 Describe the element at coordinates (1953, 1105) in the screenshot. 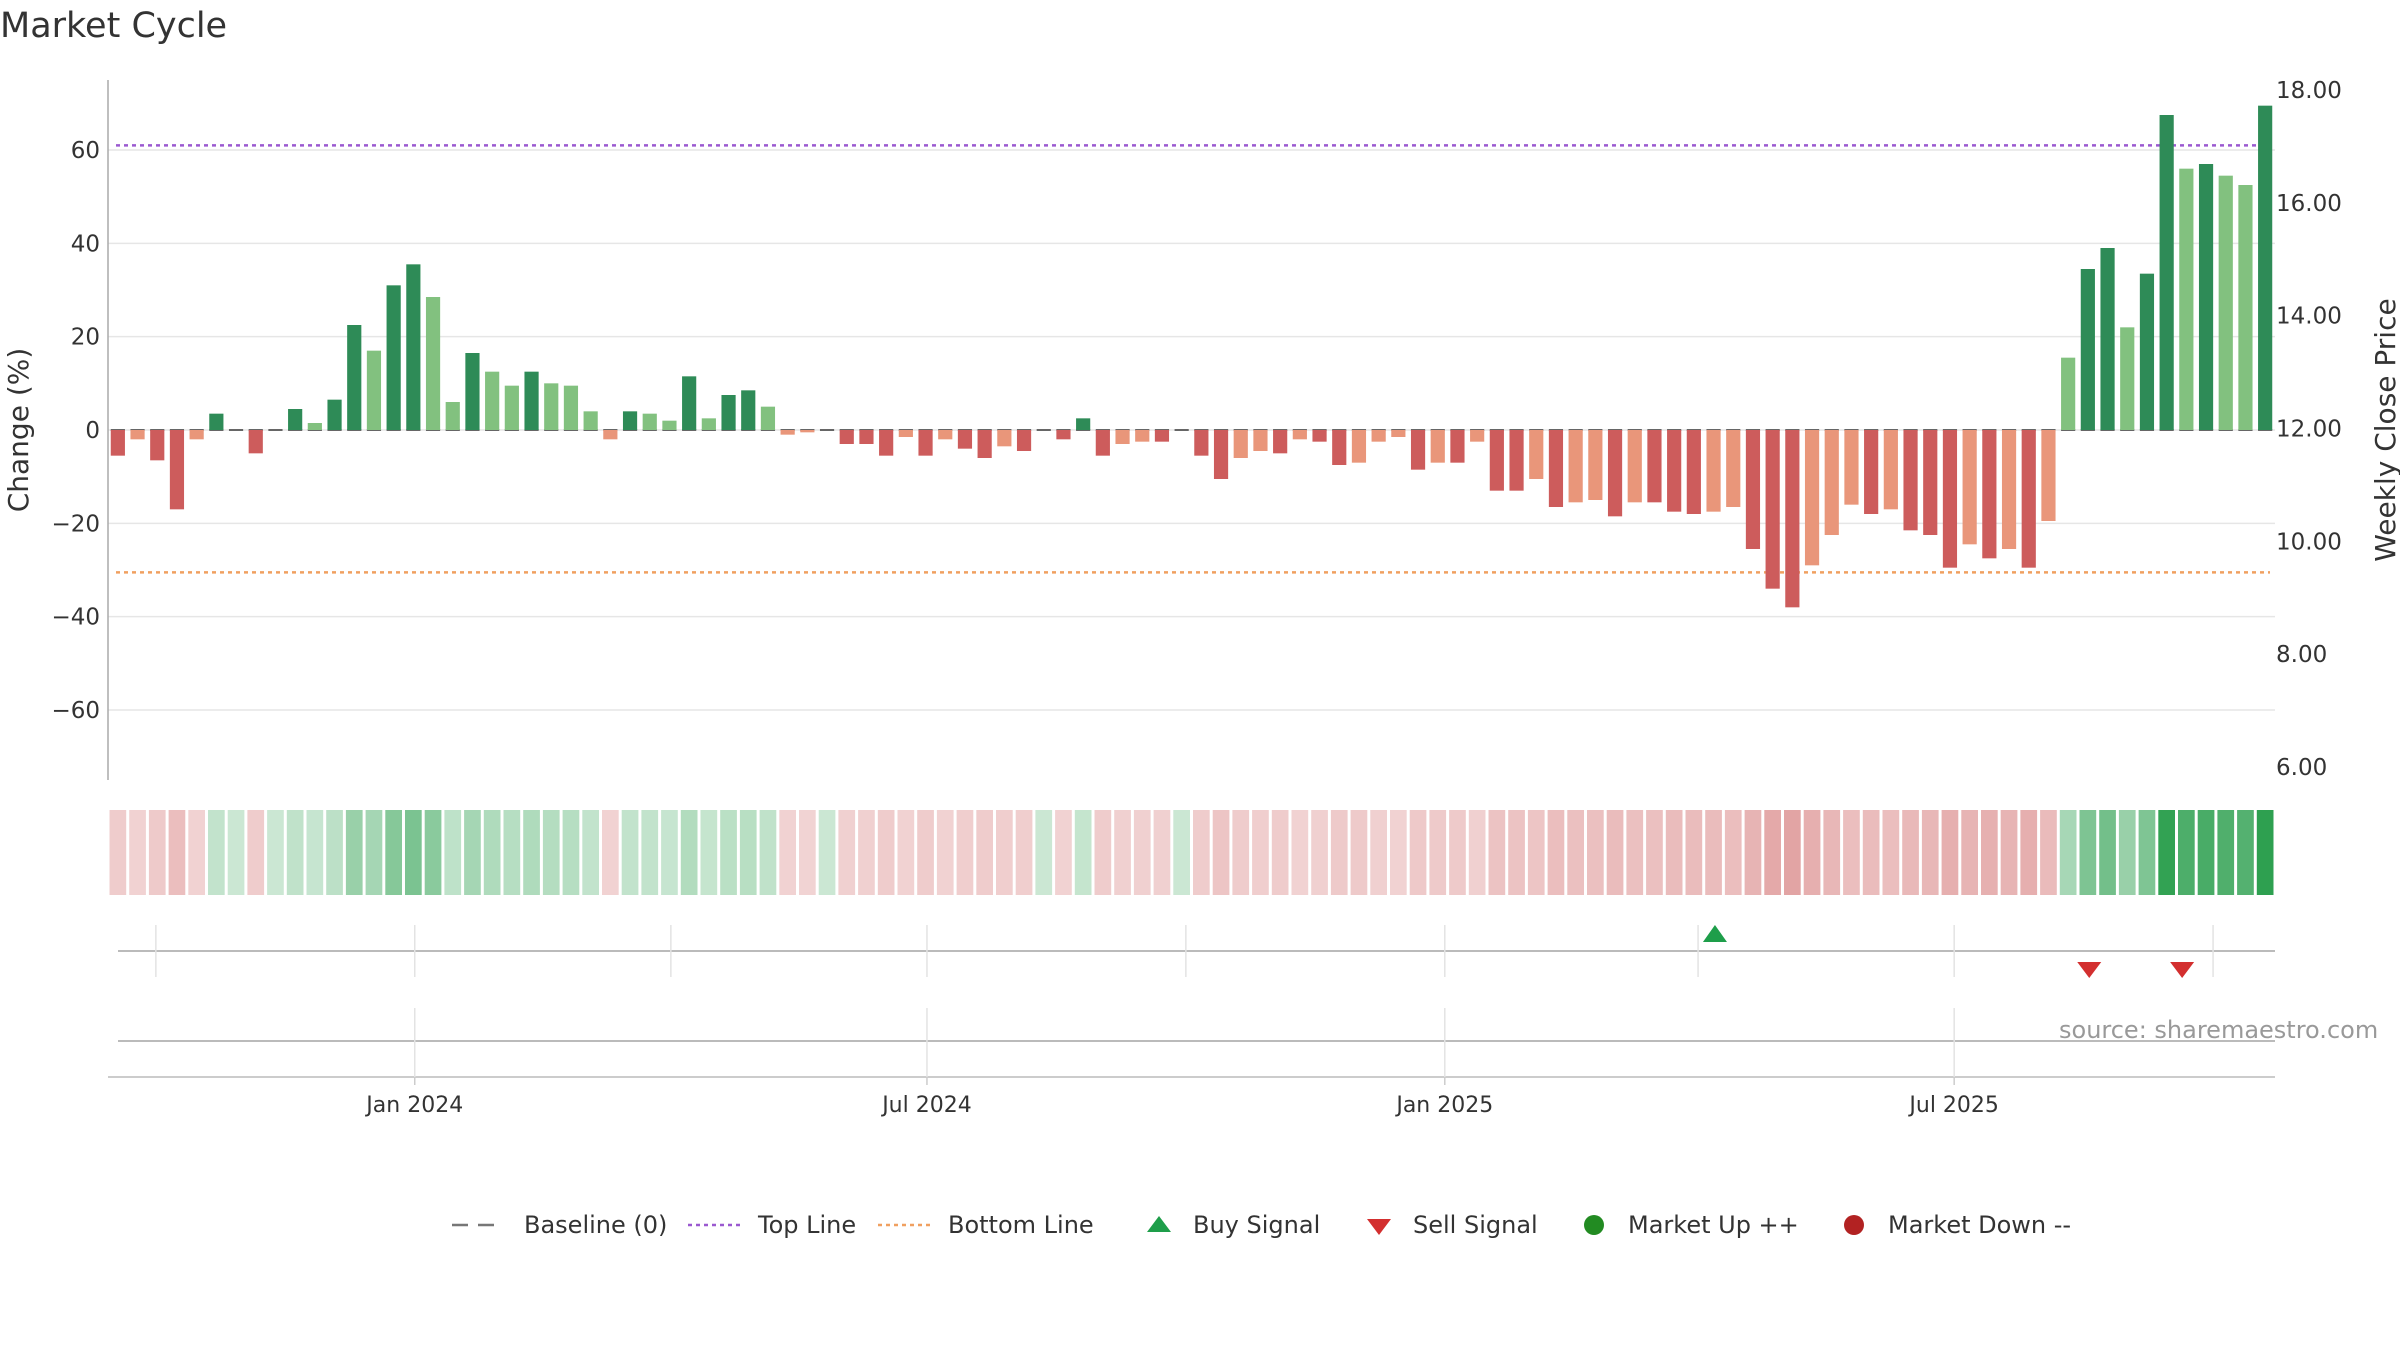

I see `date-tick-label: Jul 2025` at that location.